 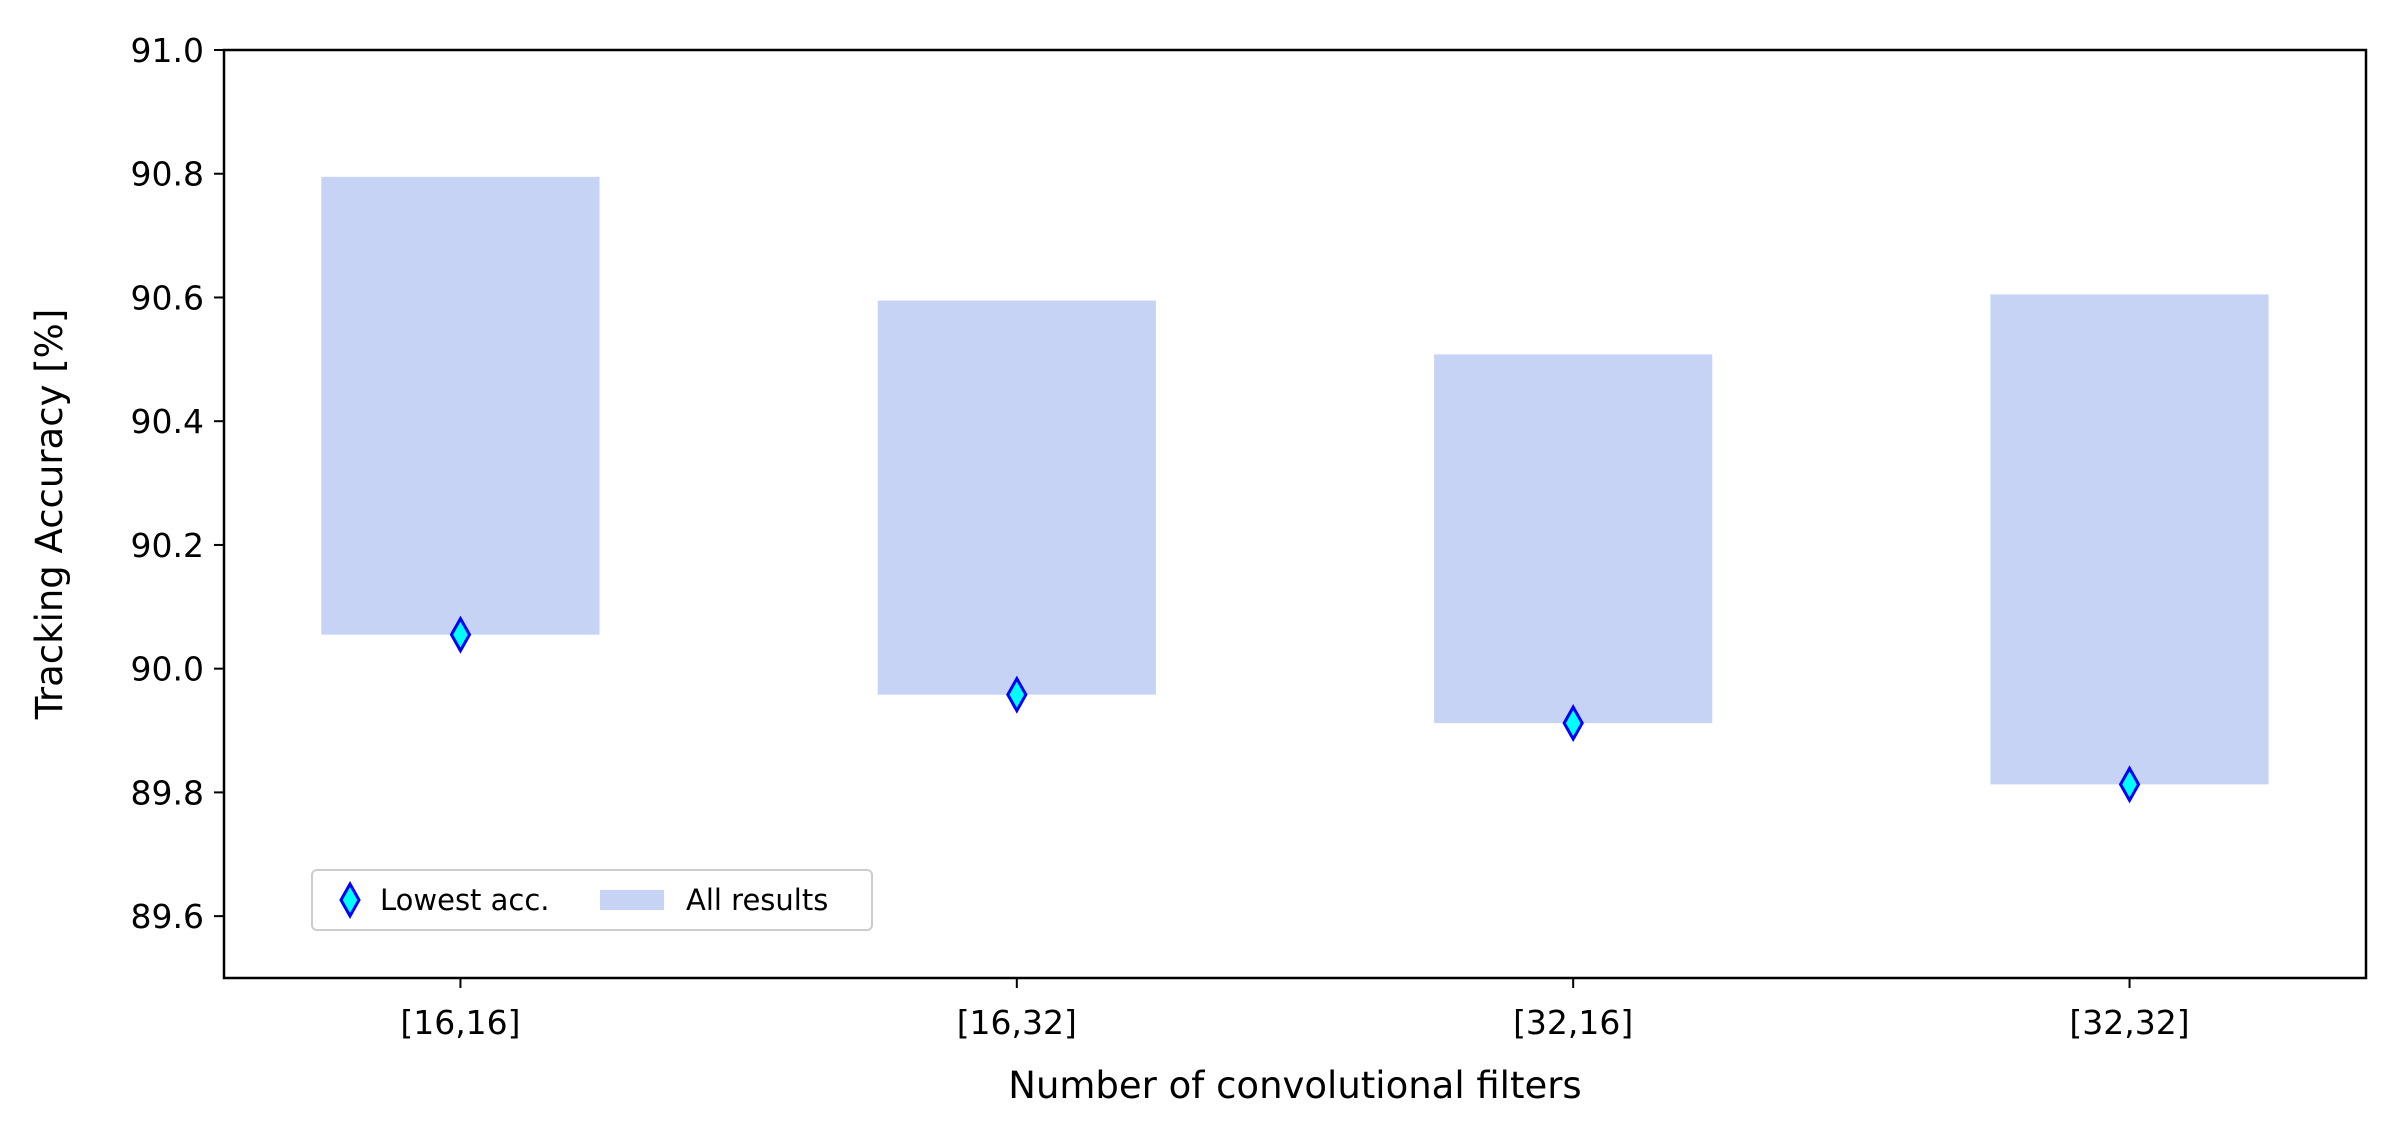 What do you see at coordinates (167, 297) in the screenshot?
I see `y-tick-label: 90.6` at bounding box center [167, 297].